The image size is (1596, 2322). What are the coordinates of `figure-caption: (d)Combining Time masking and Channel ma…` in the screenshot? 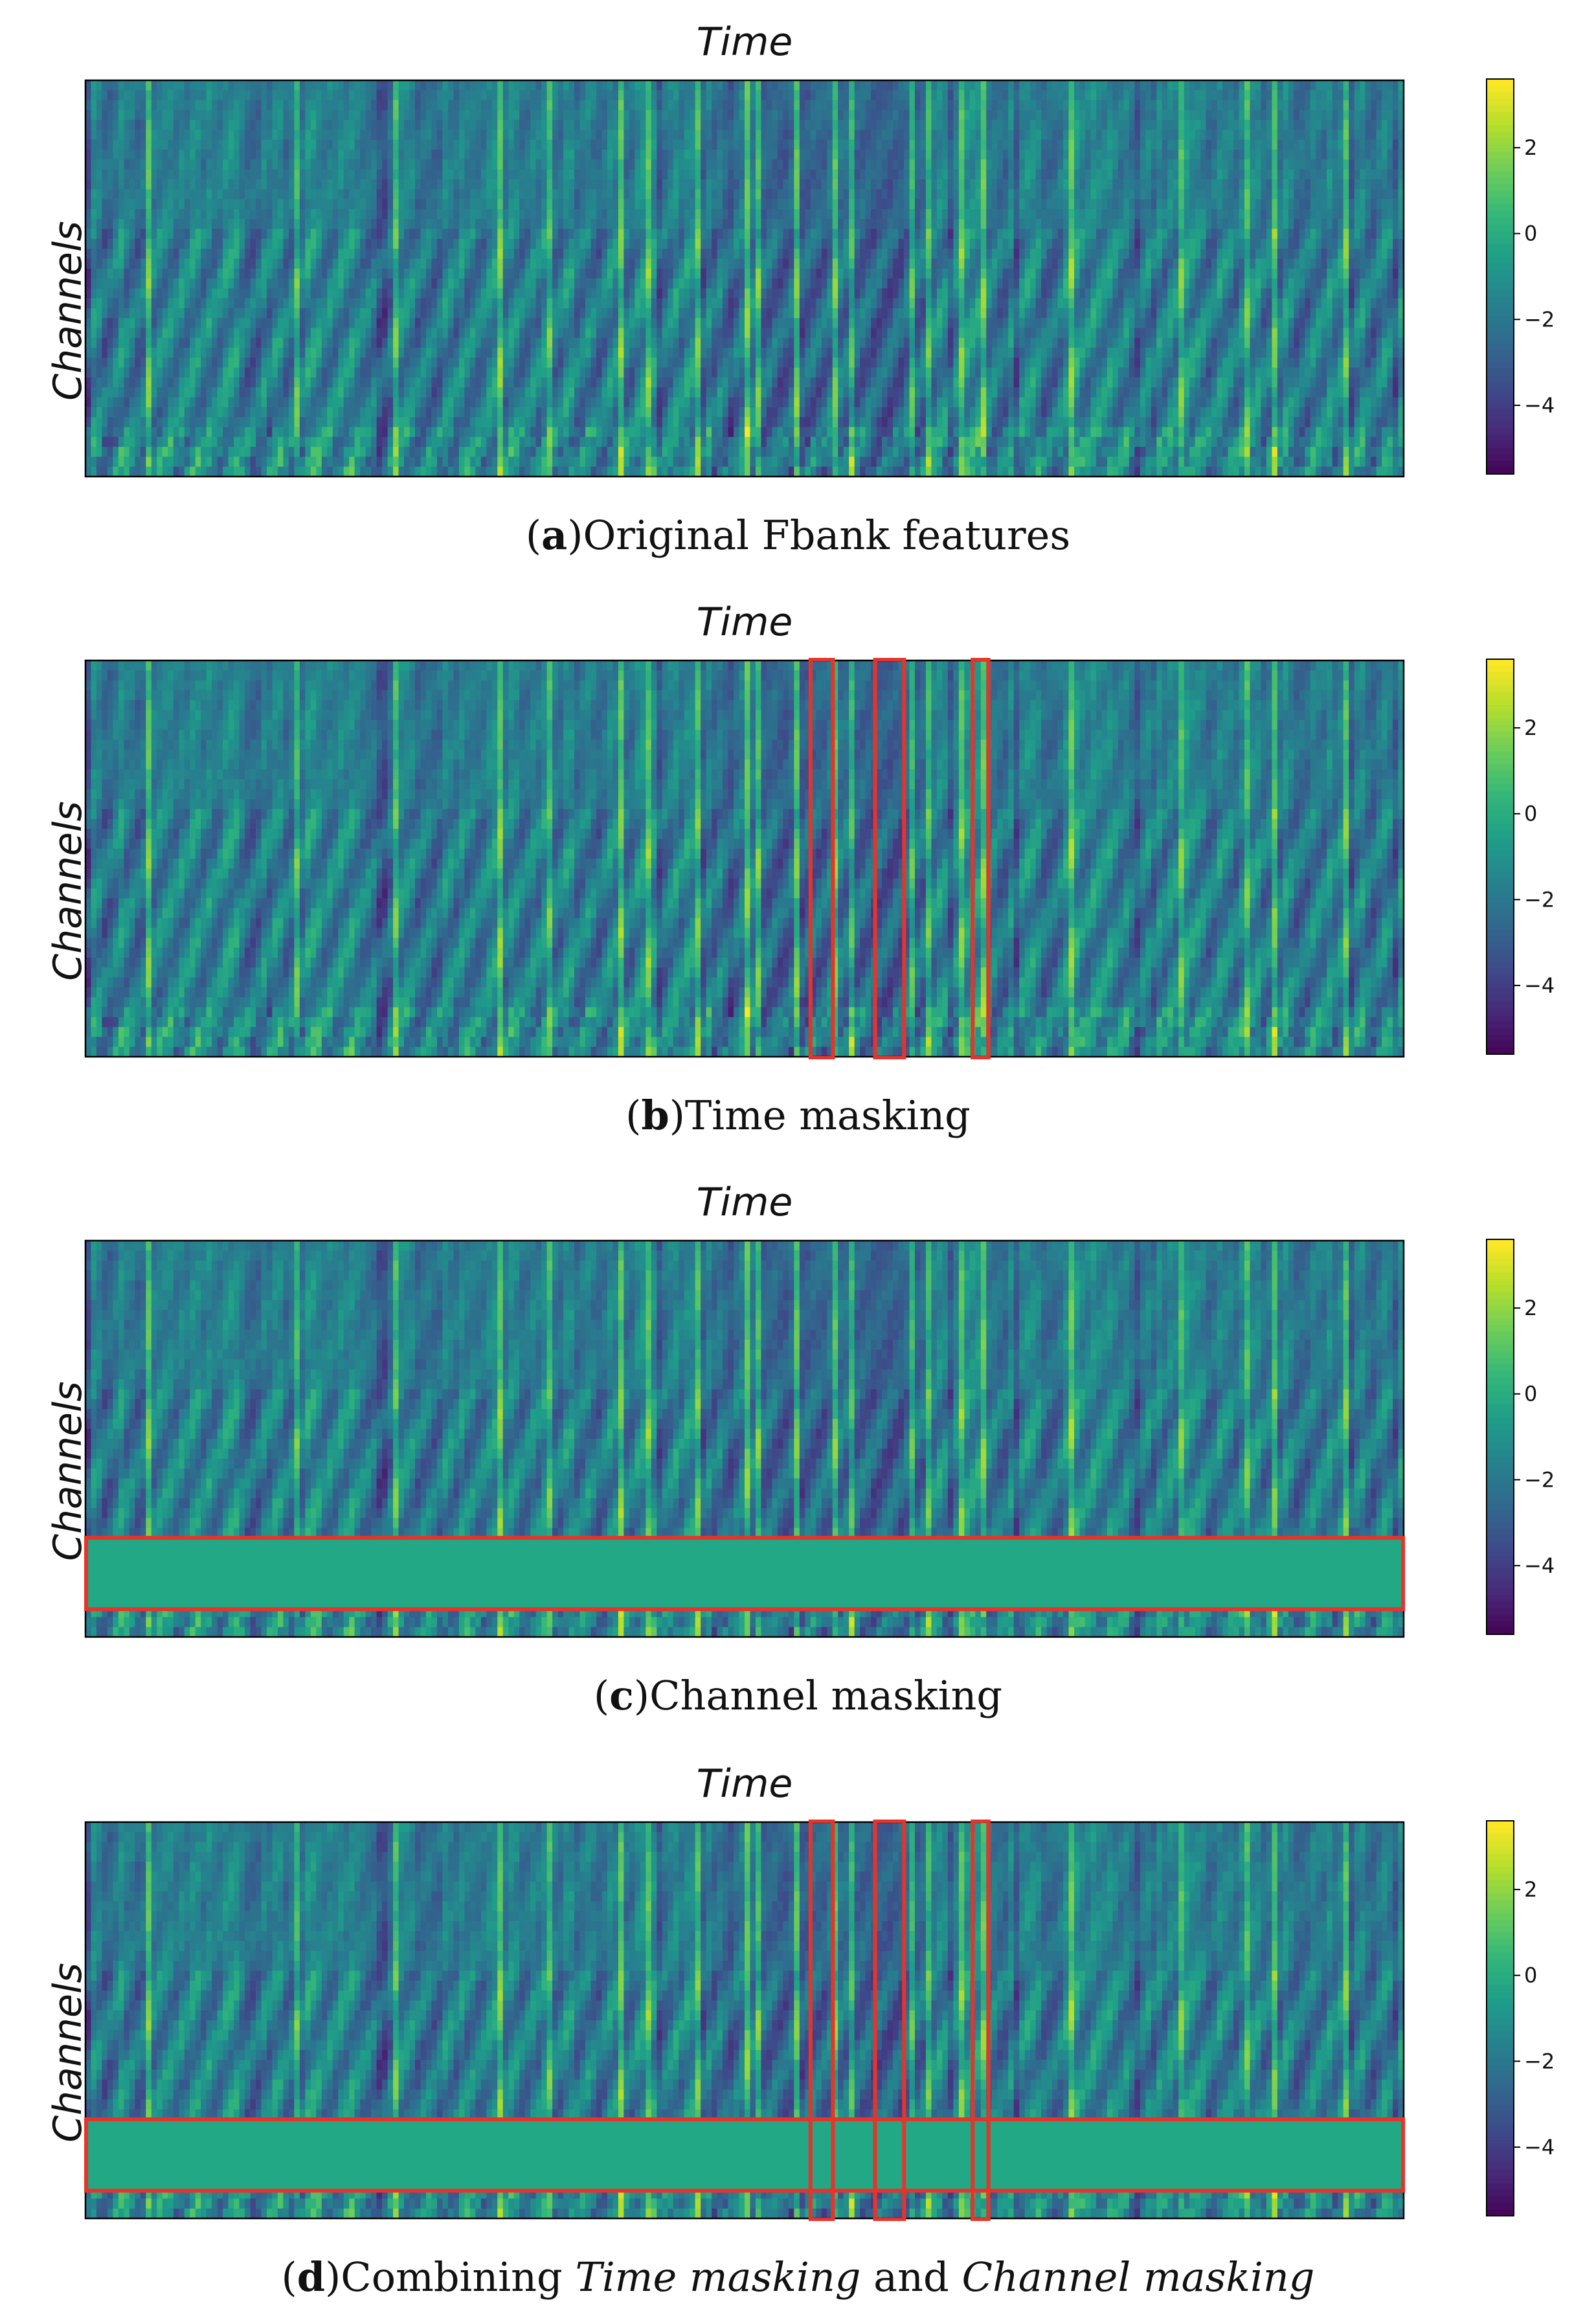 It's located at (798, 2277).